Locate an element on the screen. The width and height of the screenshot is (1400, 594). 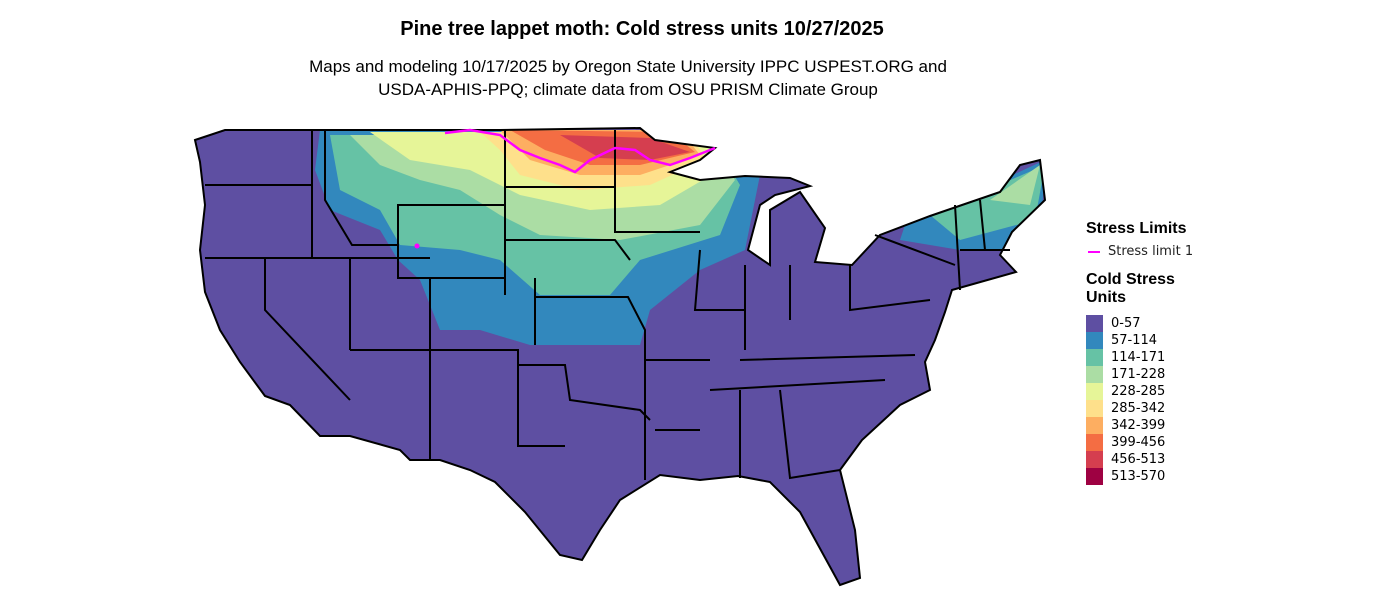
legend-label: 456-513 is located at coordinates (1138, 459).